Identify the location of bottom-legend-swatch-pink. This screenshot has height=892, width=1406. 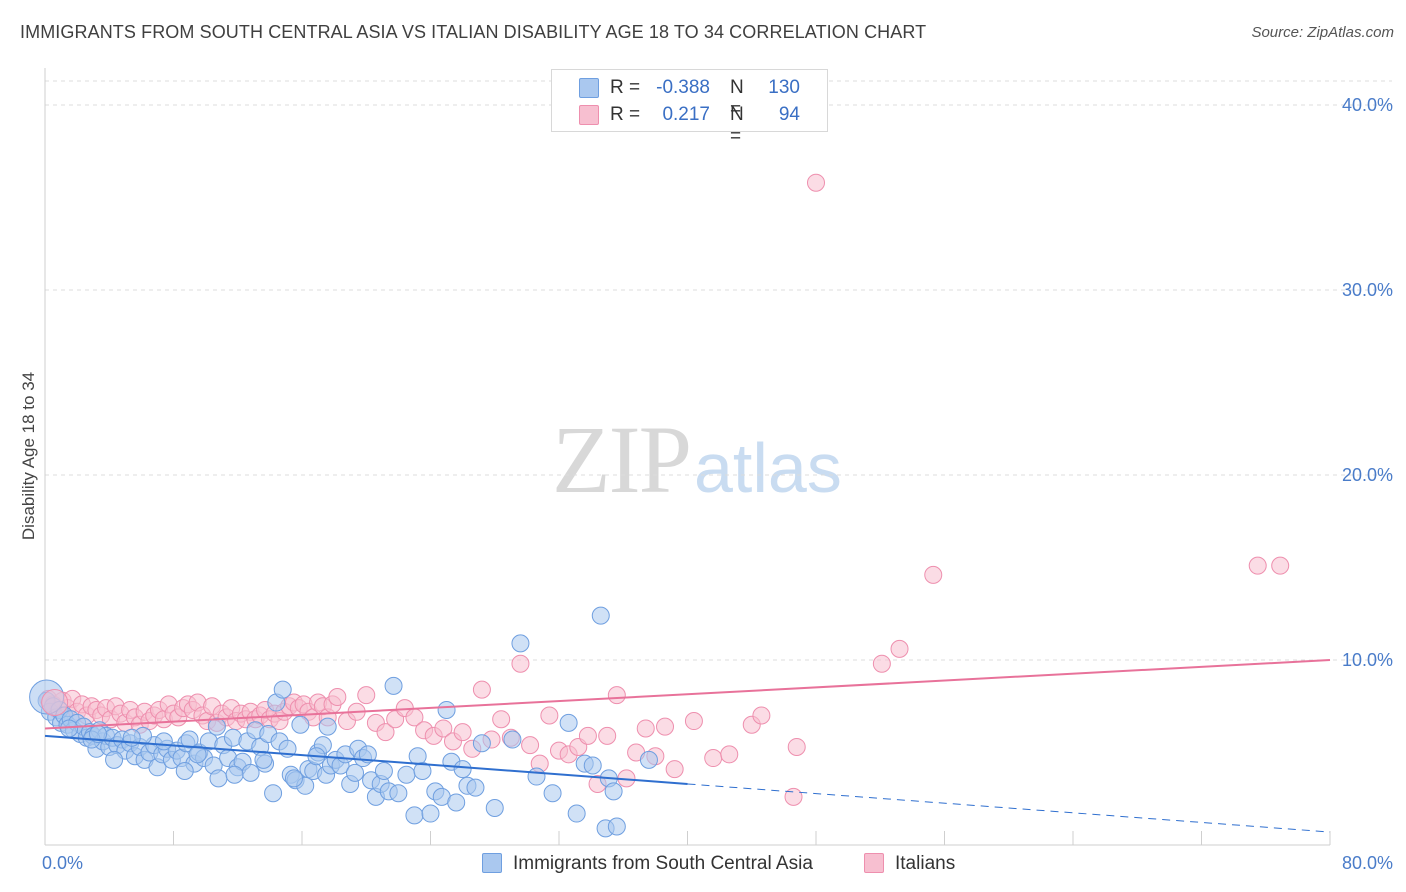
(874, 863).